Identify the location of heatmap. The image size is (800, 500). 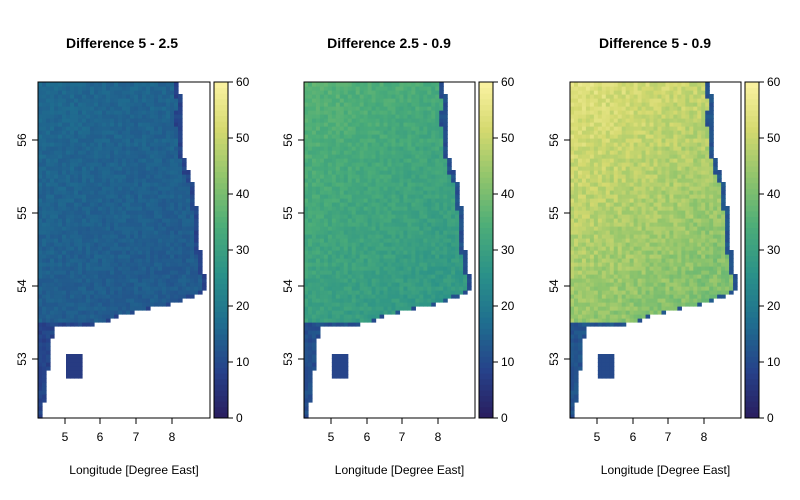
(122, 250).